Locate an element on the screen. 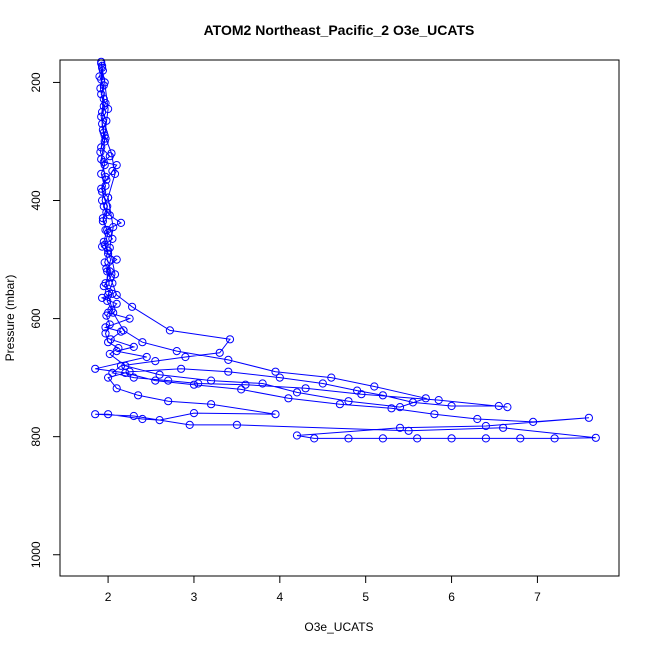  x-tick-label: 6 is located at coordinates (451, 597).